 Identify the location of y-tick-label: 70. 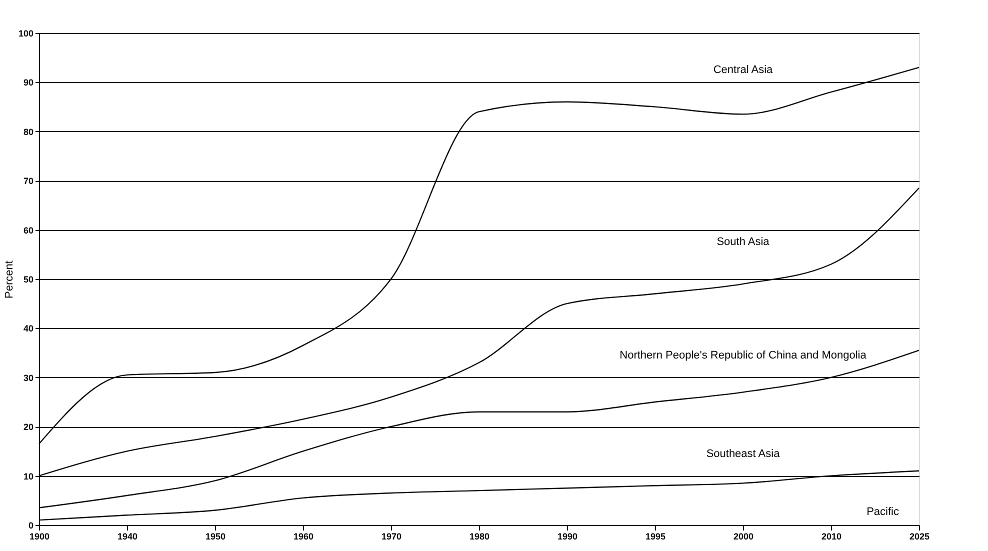
(28, 181).